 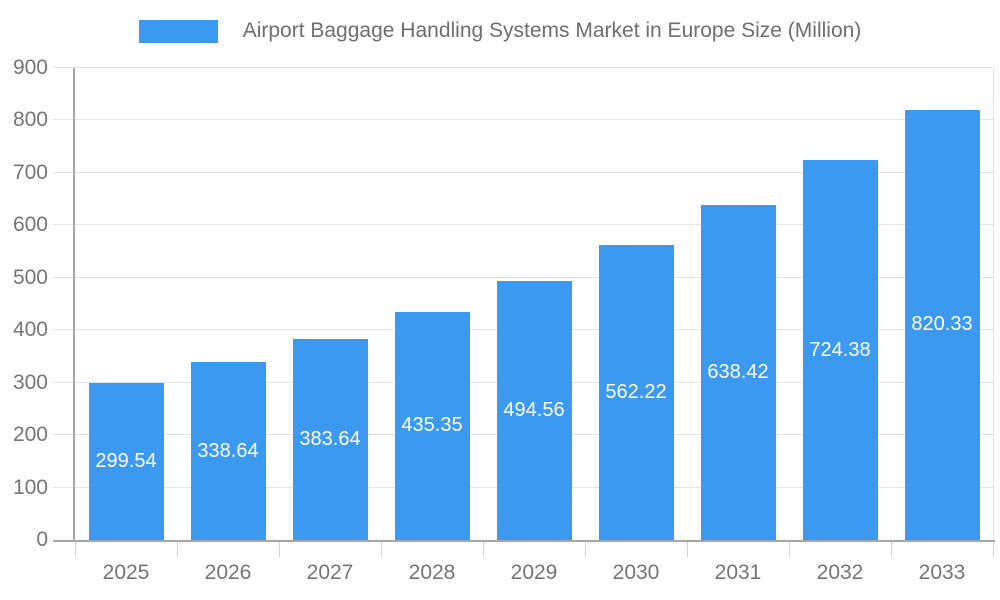 I want to click on bar-value-label: 383.64, so click(x=330, y=438).